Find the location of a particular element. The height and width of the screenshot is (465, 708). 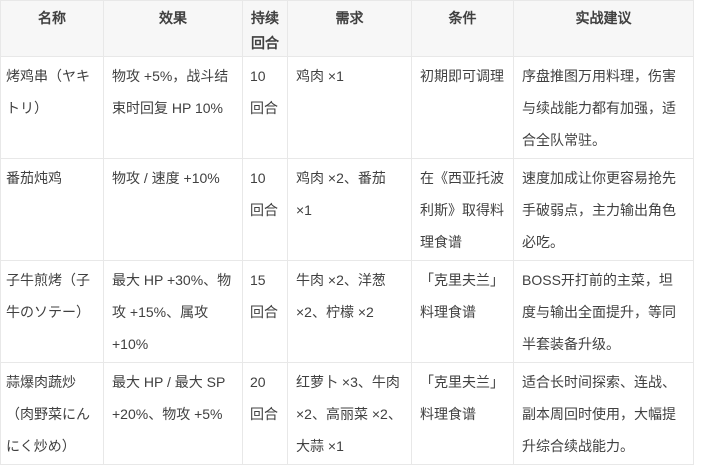

cell-duration: 20 回合 is located at coordinates (265, 413).